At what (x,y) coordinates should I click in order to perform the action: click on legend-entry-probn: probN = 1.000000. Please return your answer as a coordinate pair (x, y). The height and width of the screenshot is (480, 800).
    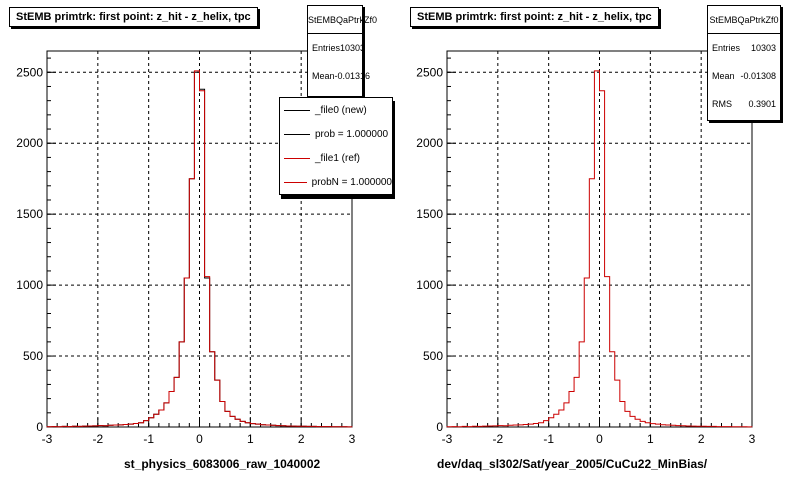
    Looking at the image, I should click on (336, 182).